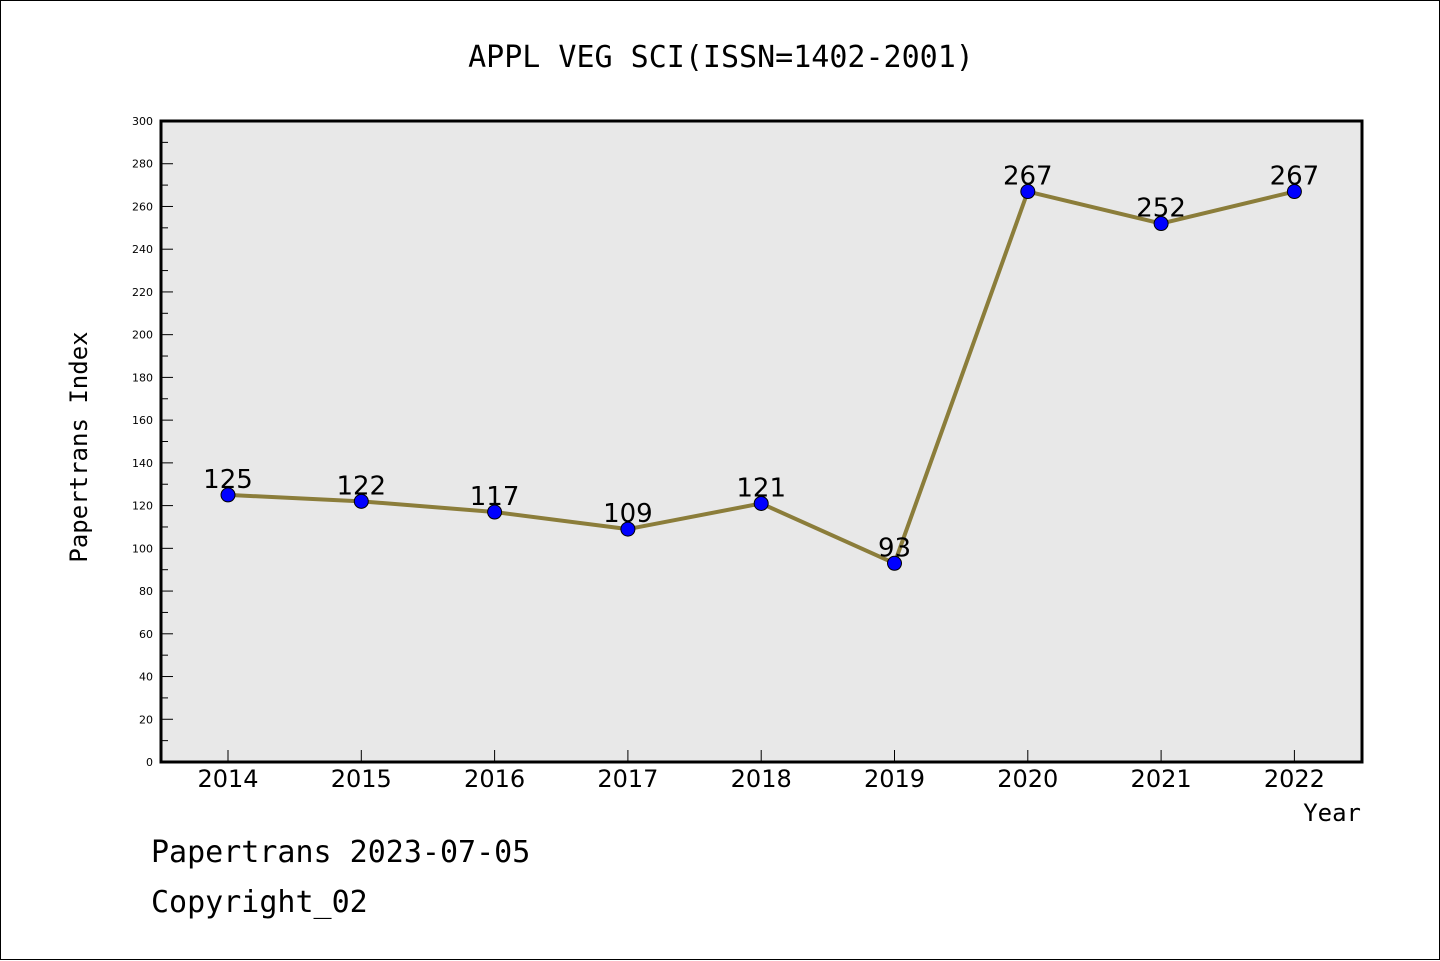  I want to click on data-label: 93, so click(894, 548).